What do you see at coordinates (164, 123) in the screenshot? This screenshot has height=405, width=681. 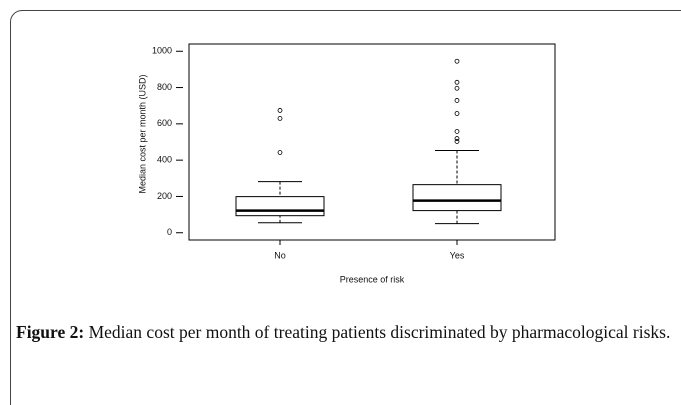 I see `y-tick-label: 600` at bounding box center [164, 123].